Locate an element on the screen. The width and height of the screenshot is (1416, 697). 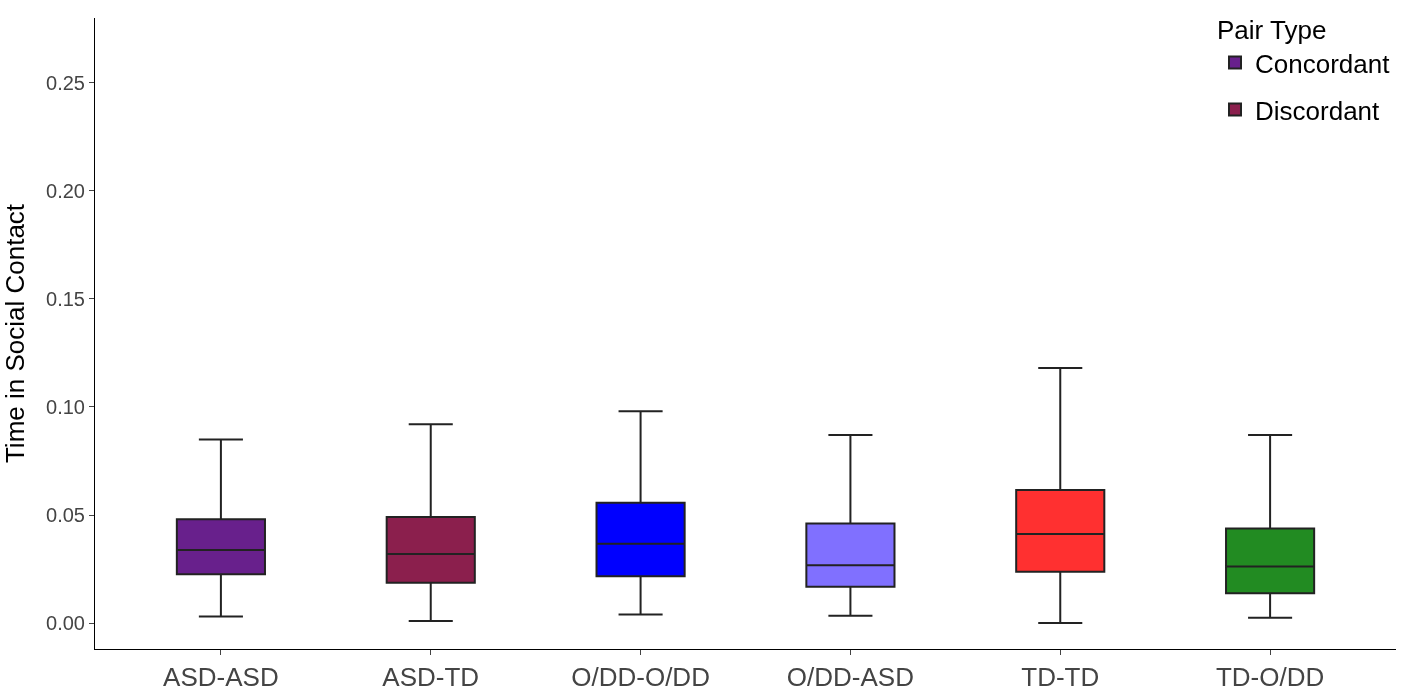
legend-label: Discordant is located at coordinates (1318, 110).